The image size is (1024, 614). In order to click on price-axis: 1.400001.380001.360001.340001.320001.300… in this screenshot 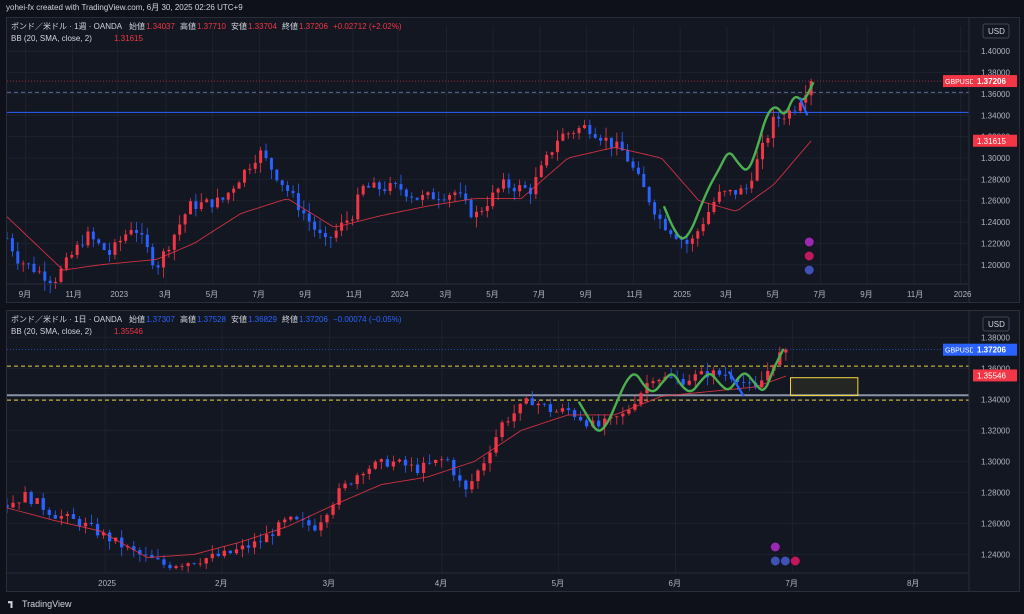, I will do `click(981, 160)`.